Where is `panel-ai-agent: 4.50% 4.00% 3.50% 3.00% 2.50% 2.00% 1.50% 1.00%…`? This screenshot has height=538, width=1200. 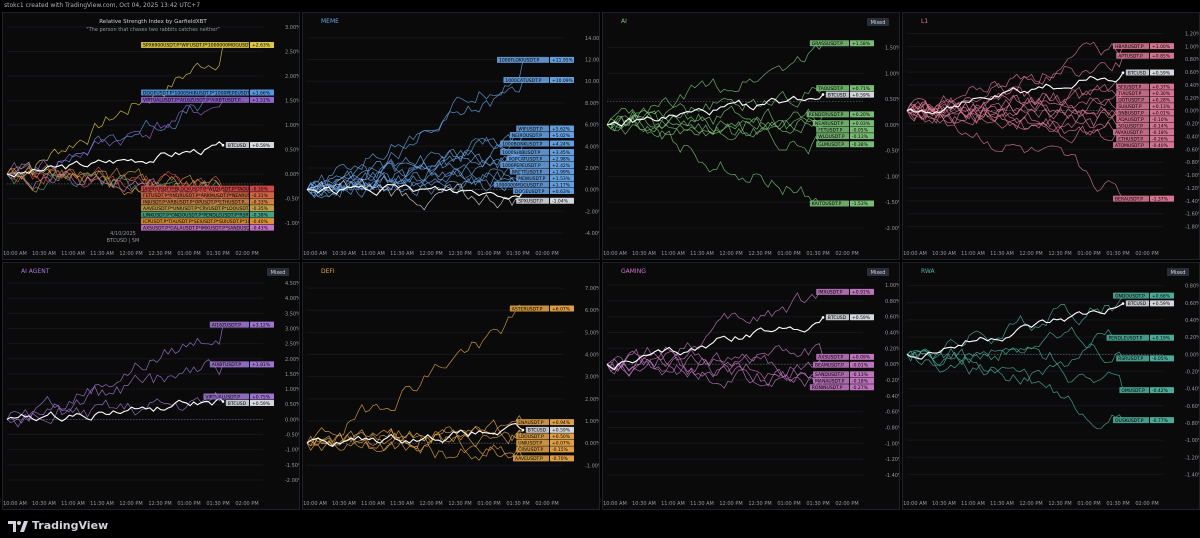
panel-ai-agent: 4.50% 4.00% 3.50% 3.00% 2.50% 2.00% 1.50% 1.00%… is located at coordinates (151, 386).